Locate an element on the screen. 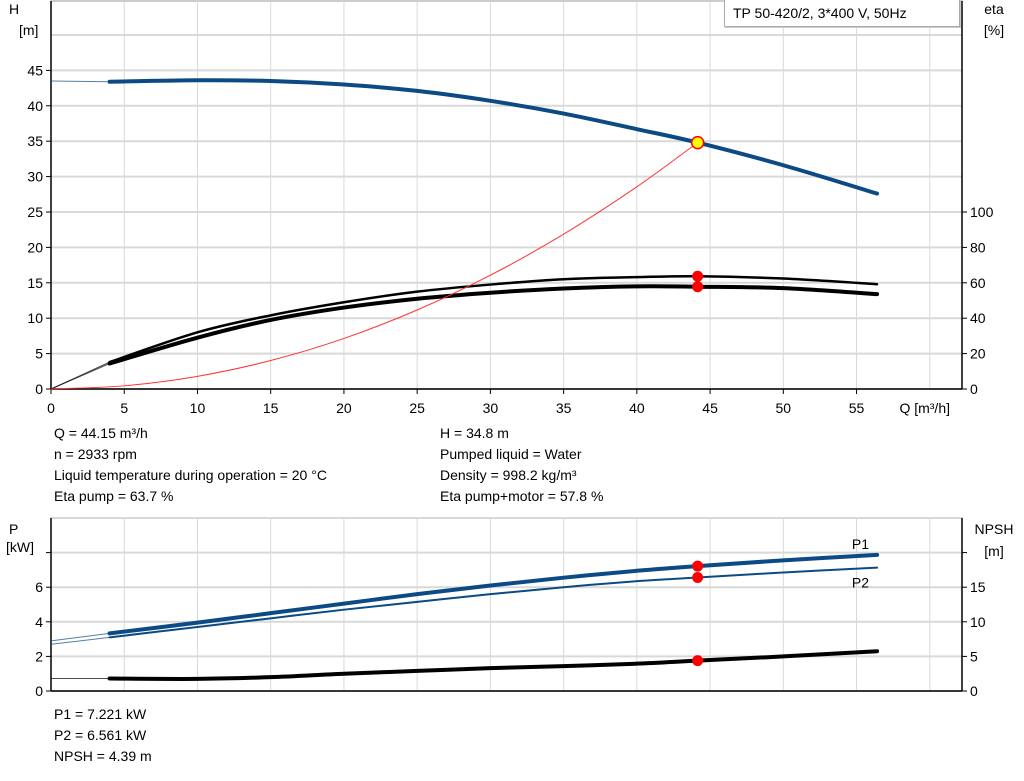  y-tick-label: 4 is located at coordinates (39, 622).